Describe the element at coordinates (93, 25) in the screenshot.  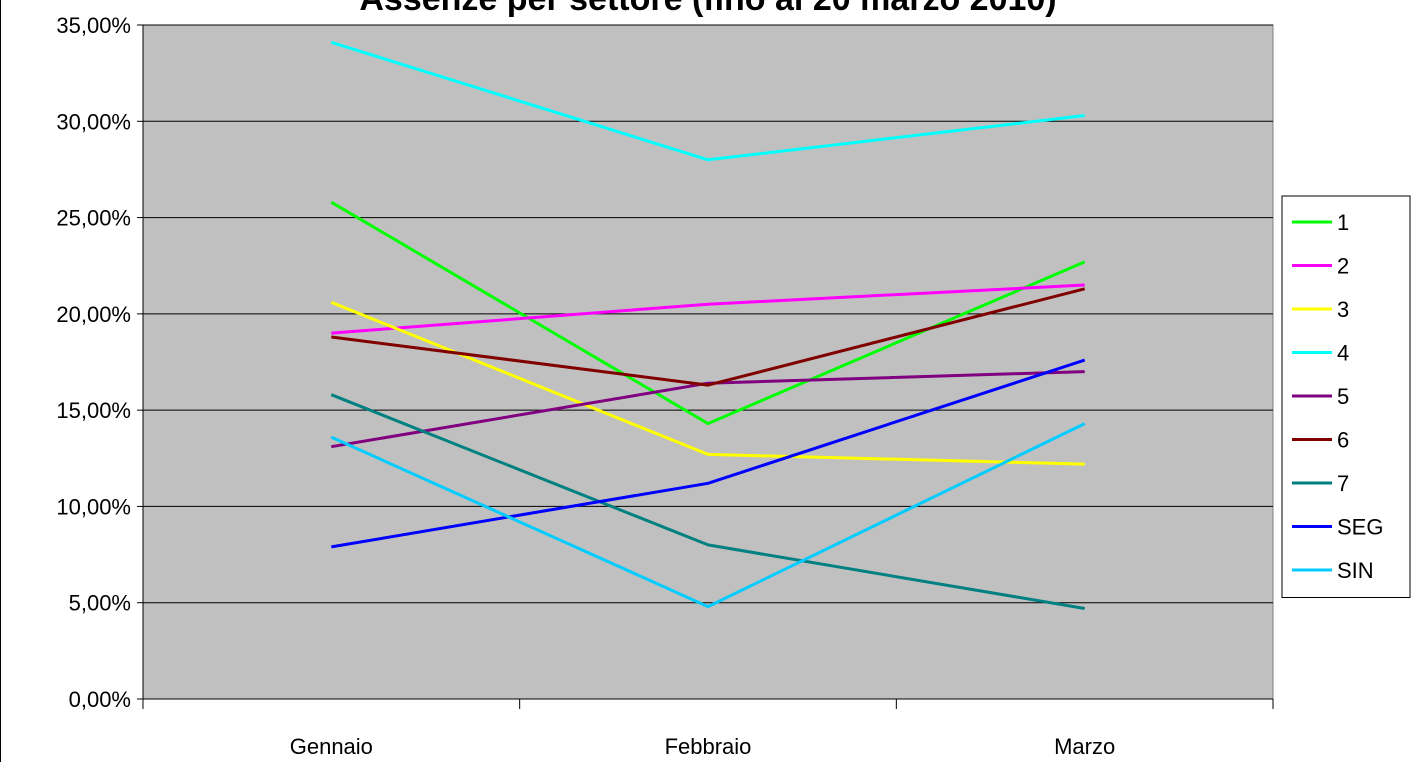
I see `y-tick-label: 35,00%` at that location.